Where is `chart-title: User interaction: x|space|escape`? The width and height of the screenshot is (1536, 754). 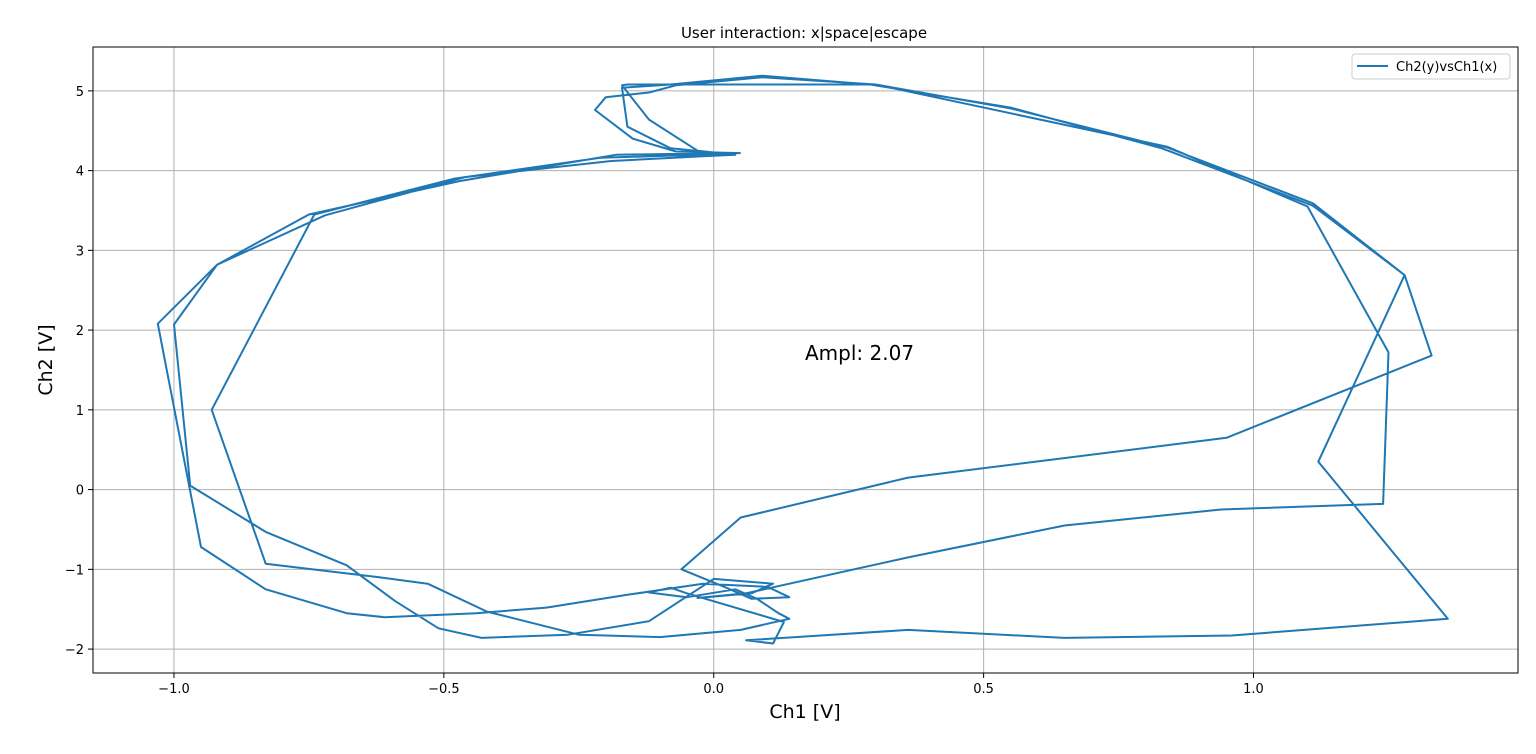
chart-title: User interaction: x|space|escape is located at coordinates (804, 33).